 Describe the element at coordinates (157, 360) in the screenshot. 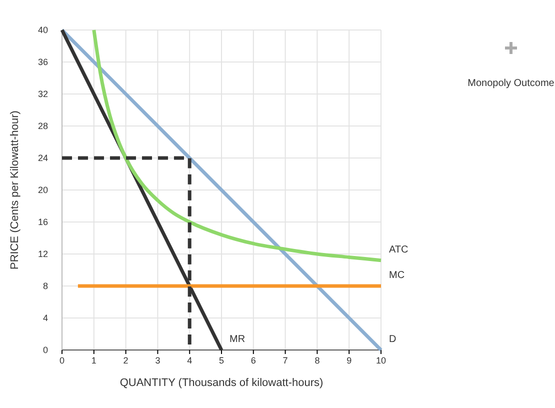

I see `x-tick-label: 3` at that location.